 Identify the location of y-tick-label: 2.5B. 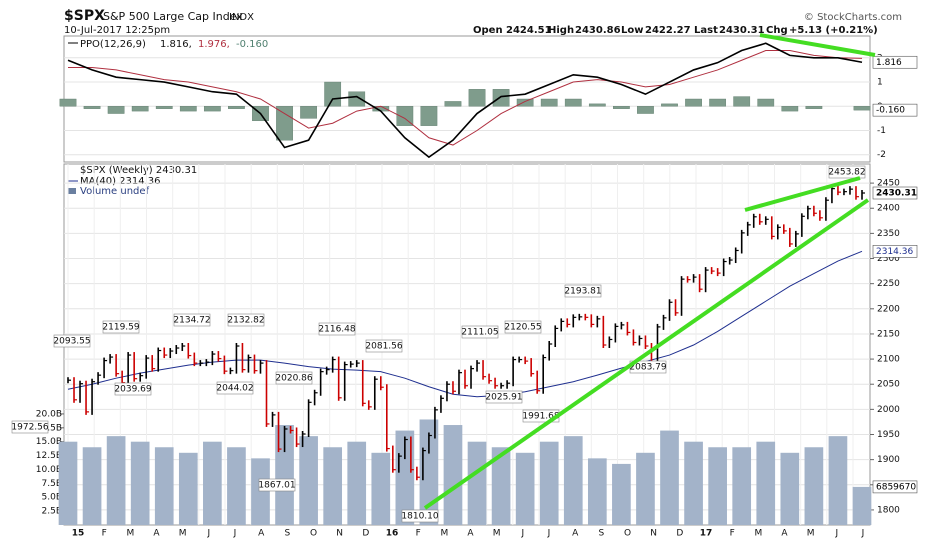
(52, 512).